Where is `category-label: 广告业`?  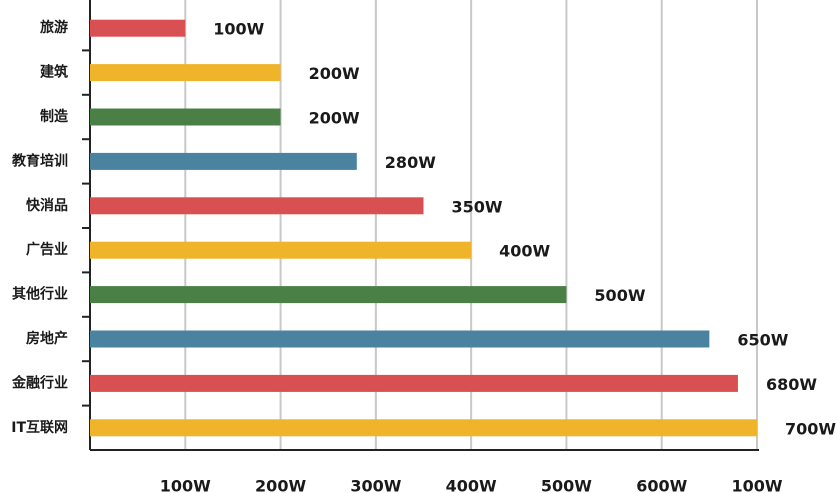 category-label: 广告业 is located at coordinates (47, 249).